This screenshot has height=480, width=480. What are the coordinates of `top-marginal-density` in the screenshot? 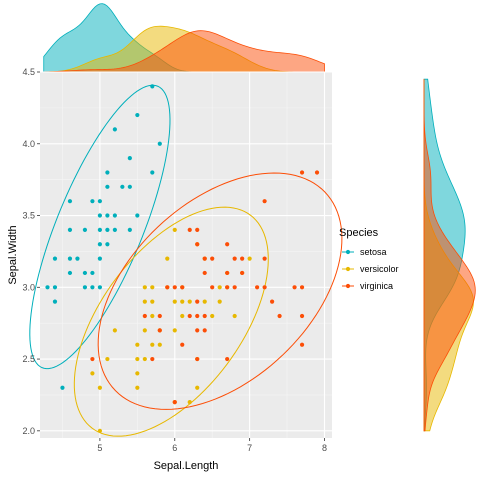 It's located at (184, 38).